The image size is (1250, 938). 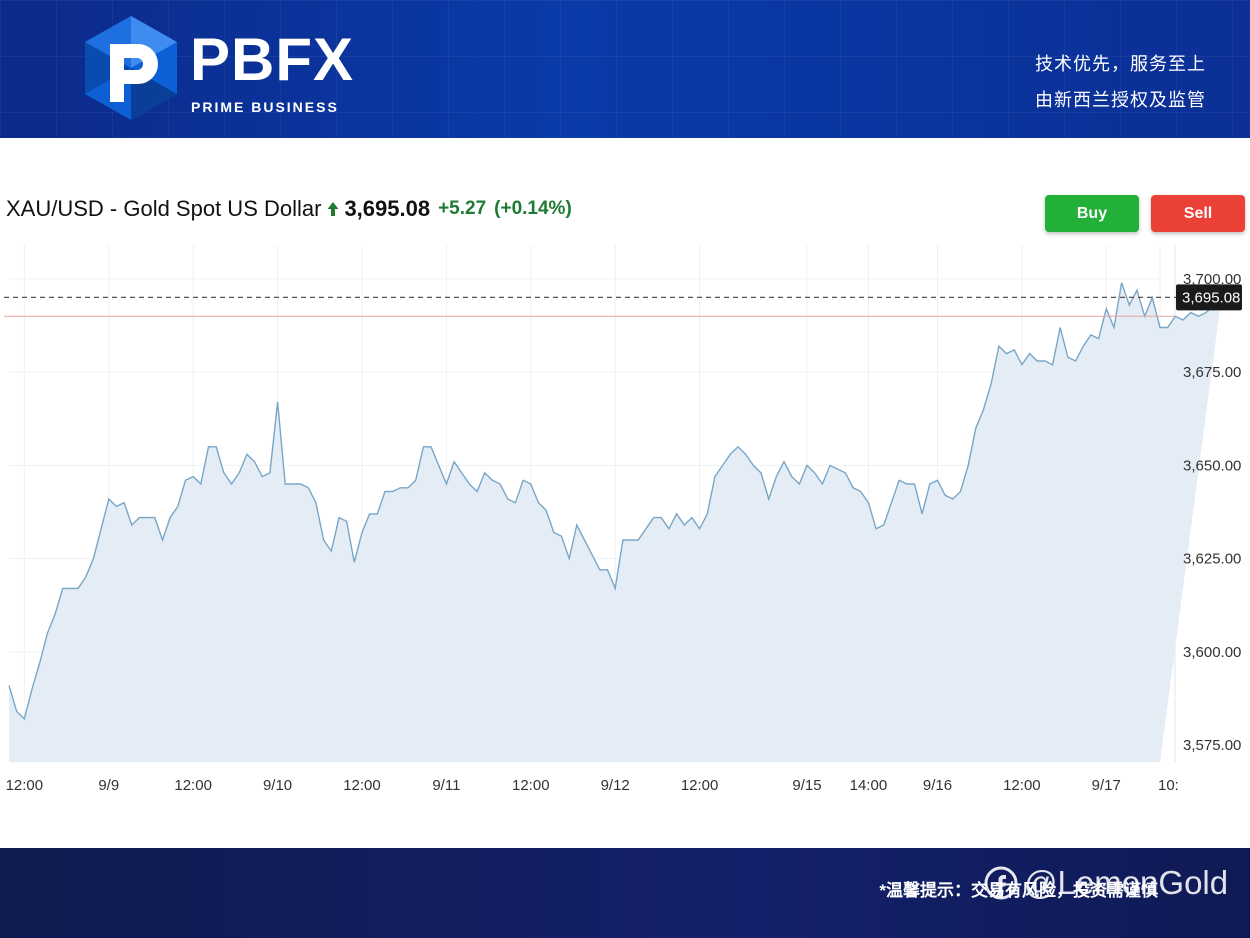 What do you see at coordinates (1106, 785) in the screenshot?
I see `x-tick-label: 9/17` at bounding box center [1106, 785].